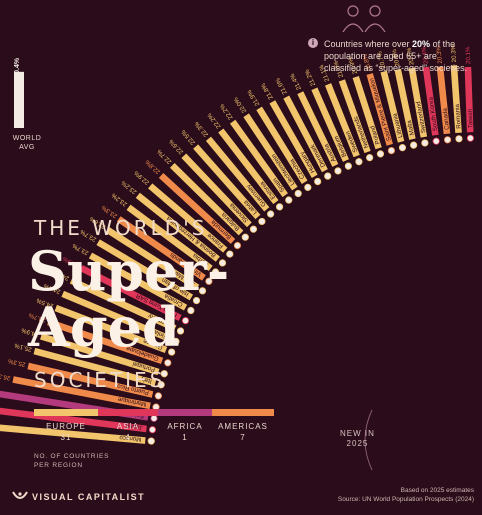 The height and width of the screenshot is (515, 482). I want to click on legend-asia: ASIA 4, so click(128, 425).